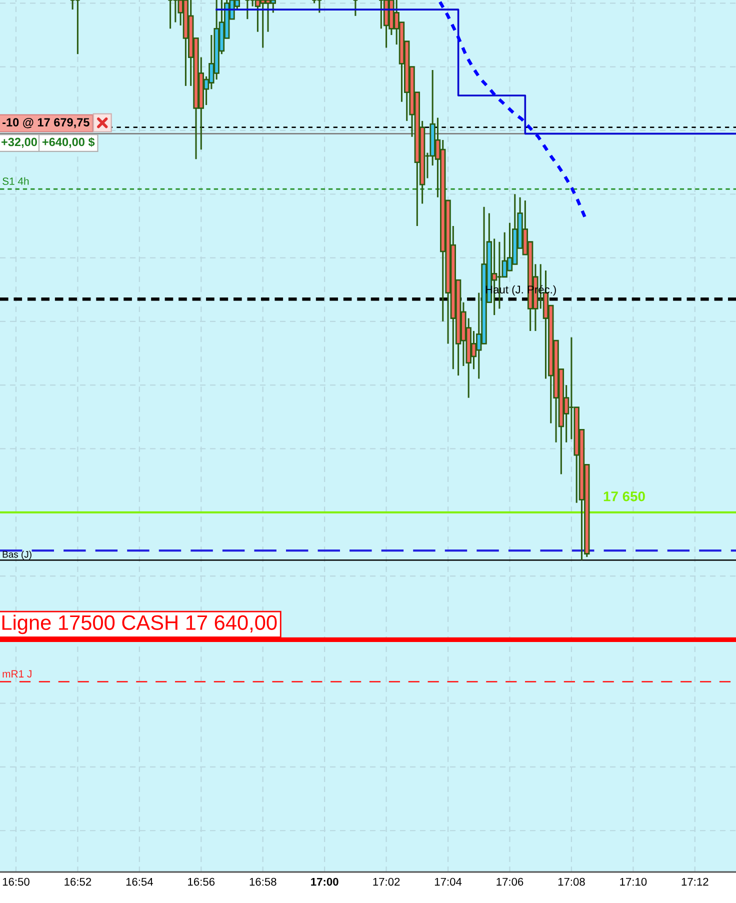 This screenshot has width=736, height=903. Describe the element at coordinates (78, 882) in the screenshot. I see `x-tick-label: 16:52` at that location.